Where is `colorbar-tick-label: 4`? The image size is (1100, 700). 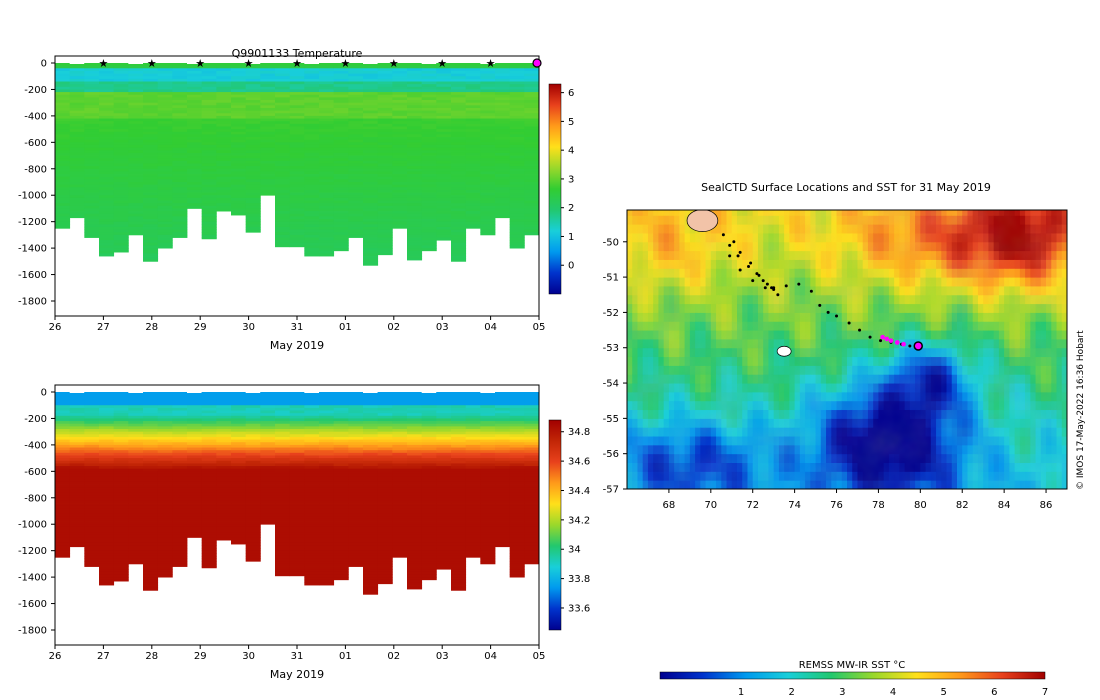 colorbar-tick-label: 4 is located at coordinates (571, 151).